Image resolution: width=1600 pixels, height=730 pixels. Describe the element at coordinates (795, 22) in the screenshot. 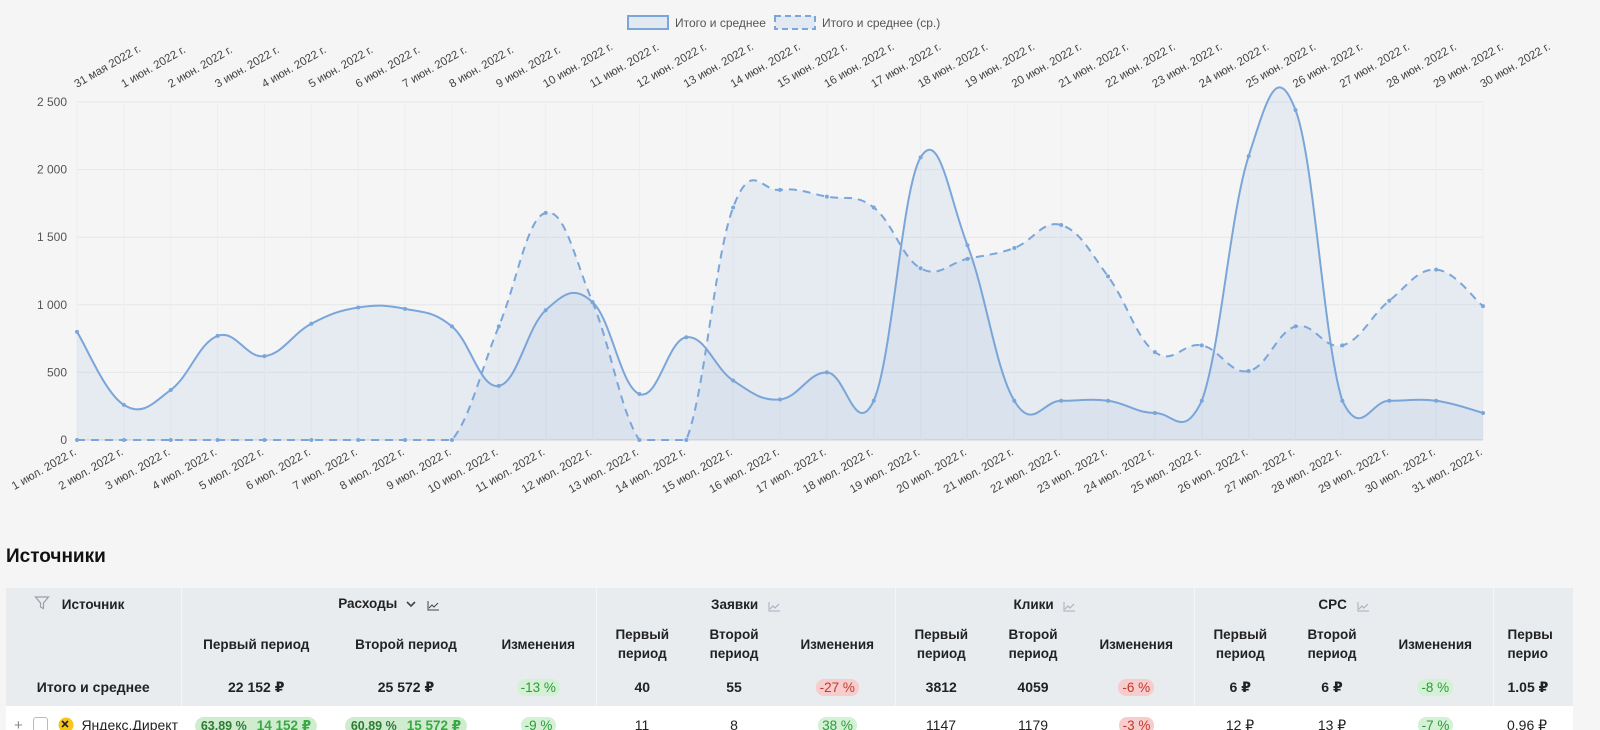

I see `legend-swatch-dashed` at that location.